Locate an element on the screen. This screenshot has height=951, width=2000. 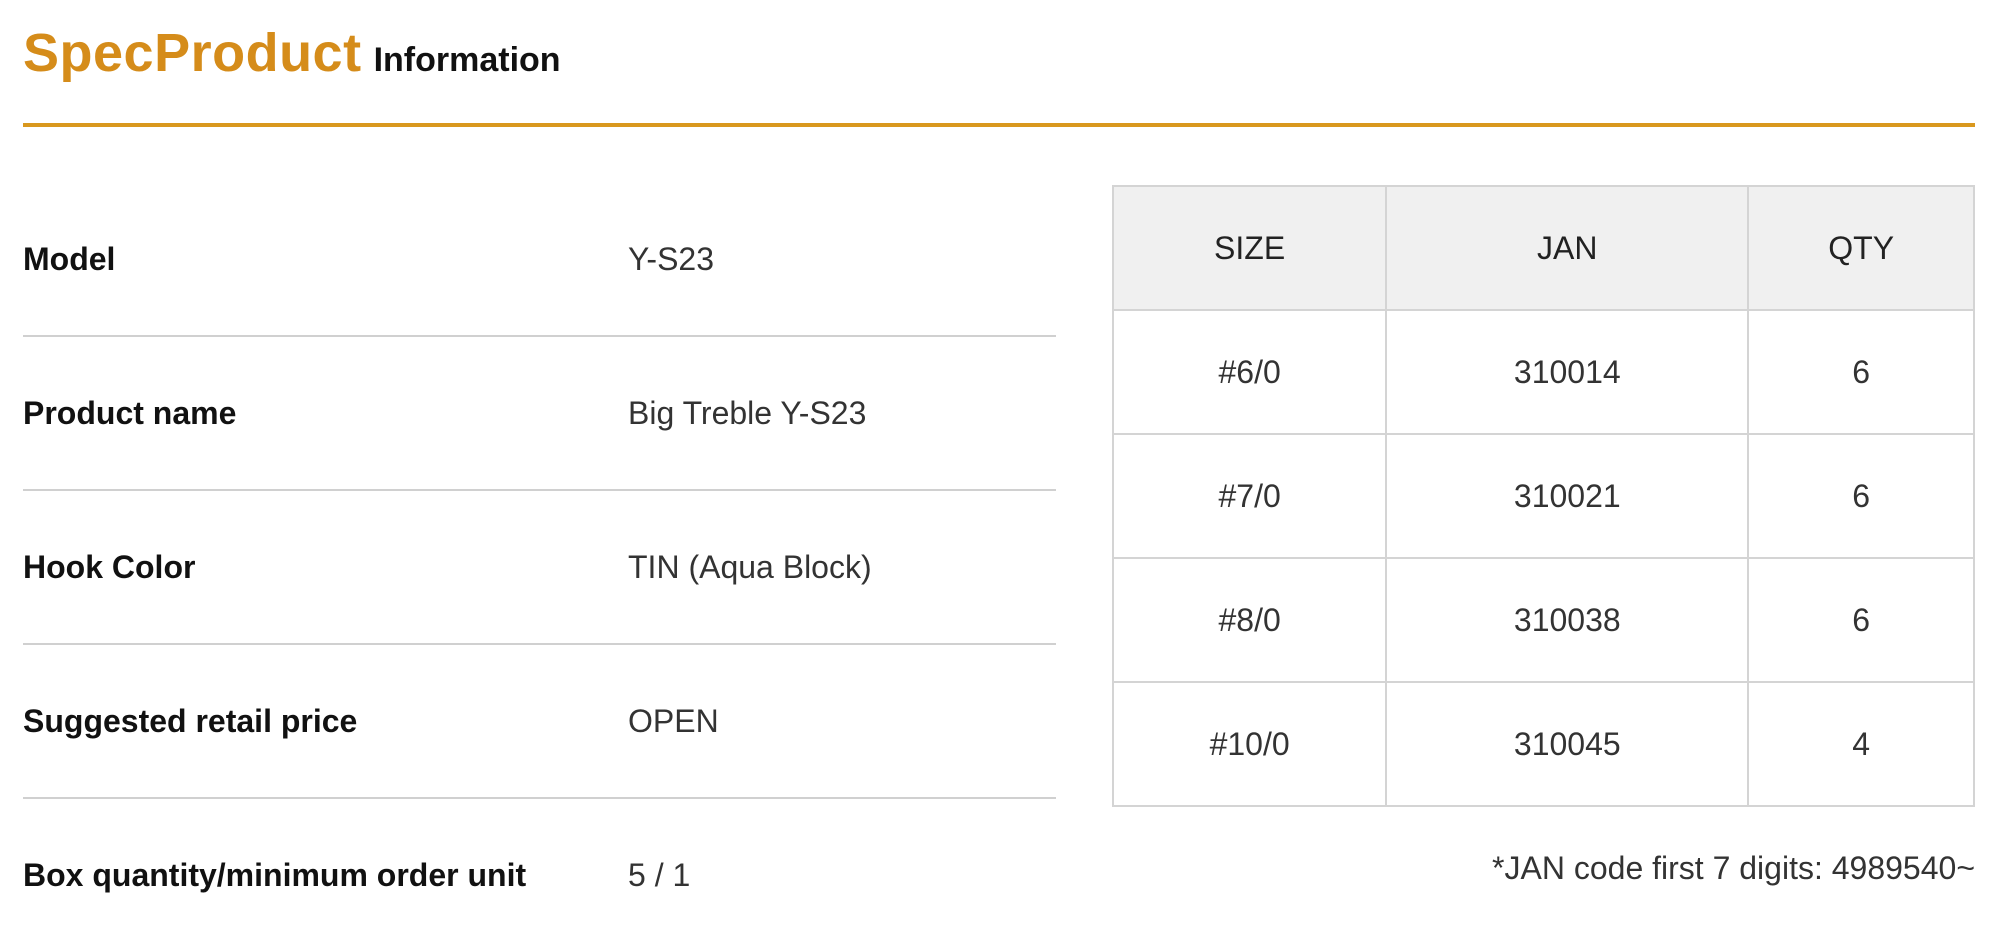
cell-size: #7/0 is located at coordinates (1249, 496).